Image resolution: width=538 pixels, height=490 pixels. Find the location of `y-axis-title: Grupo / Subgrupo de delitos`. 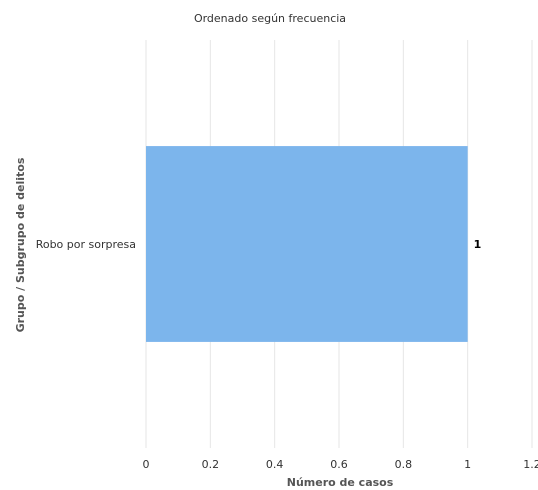

y-axis-title: Grupo / Subgrupo de delitos is located at coordinates (20, 244).